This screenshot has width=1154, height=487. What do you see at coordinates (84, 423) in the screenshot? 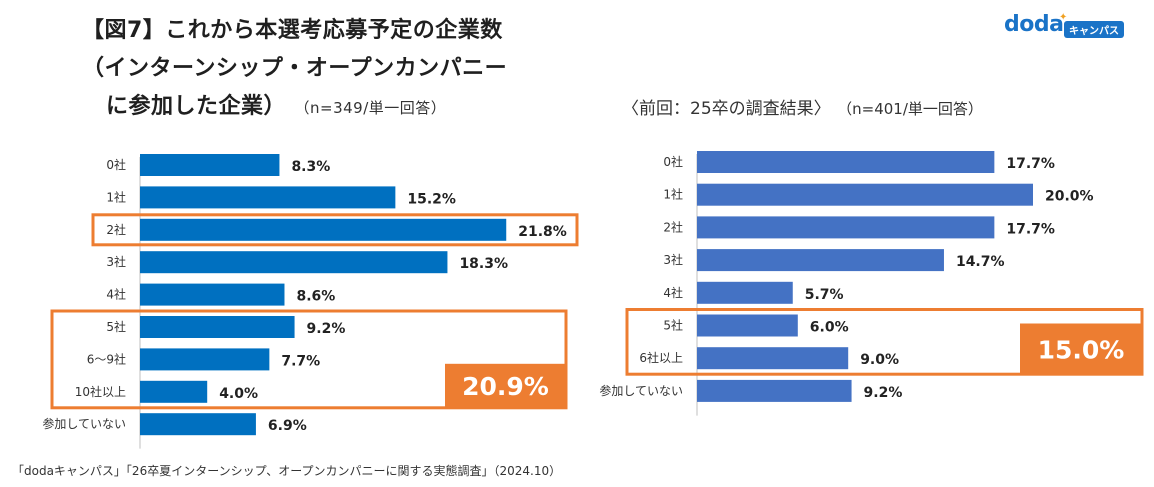
I see `current-chart-category-label: 参加していない` at bounding box center [84, 423].